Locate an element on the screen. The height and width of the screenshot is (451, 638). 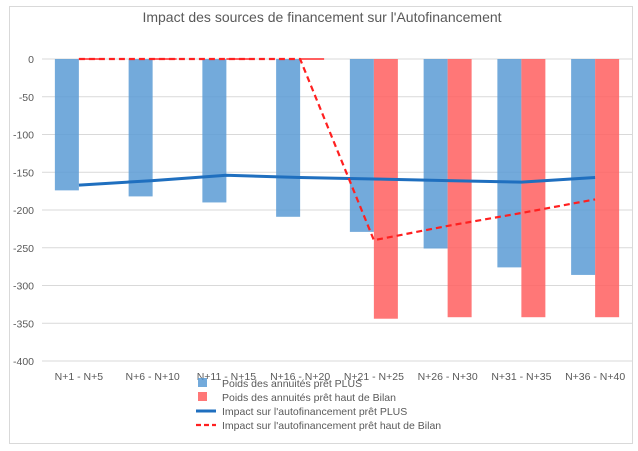
legend-label: Impact sur l'autofinancement prêt PLUS is located at coordinates (314, 412).